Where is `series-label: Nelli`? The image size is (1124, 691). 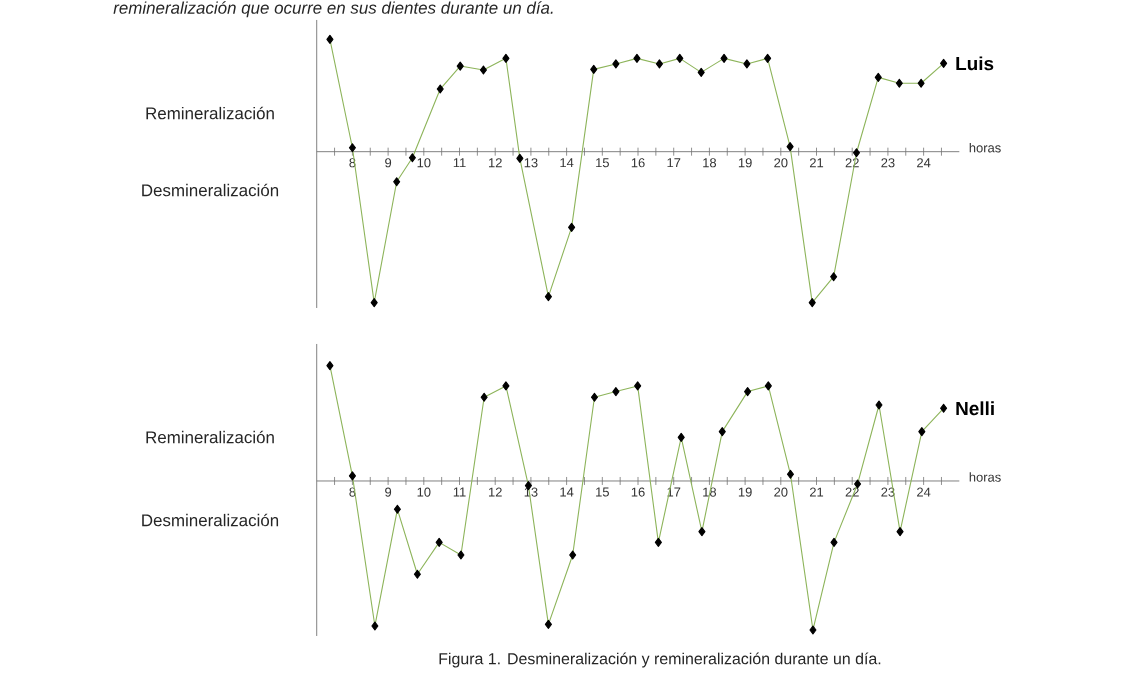
series-label: Nelli is located at coordinates (975, 408).